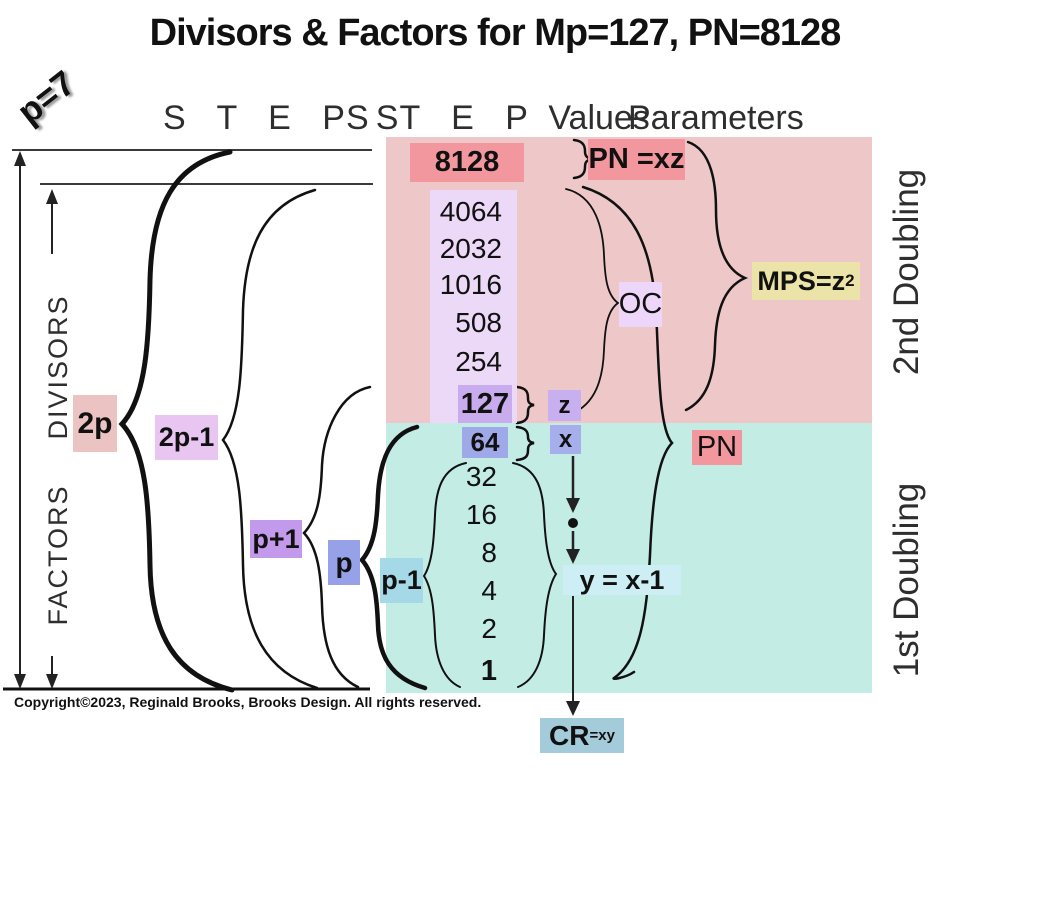 This screenshot has width=1050, height=898. What do you see at coordinates (627, 432) in the screenshot?
I see `brace-pn` at bounding box center [627, 432].